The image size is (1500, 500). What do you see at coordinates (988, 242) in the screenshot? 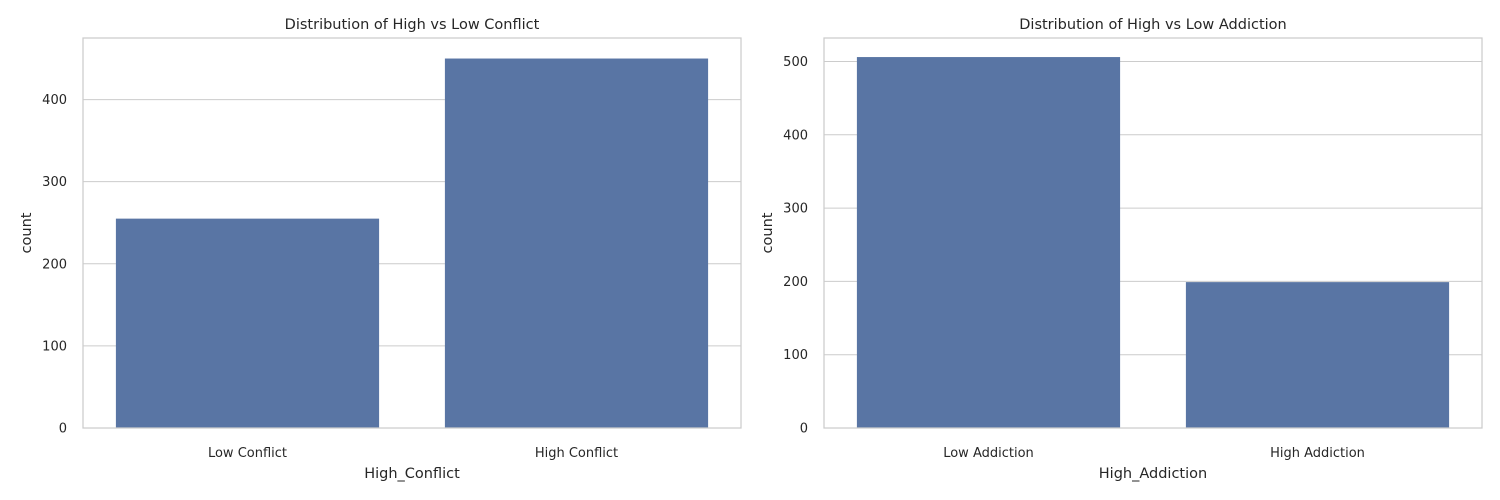
I see `addiction-chart-bar-low-addiction` at bounding box center [988, 242].